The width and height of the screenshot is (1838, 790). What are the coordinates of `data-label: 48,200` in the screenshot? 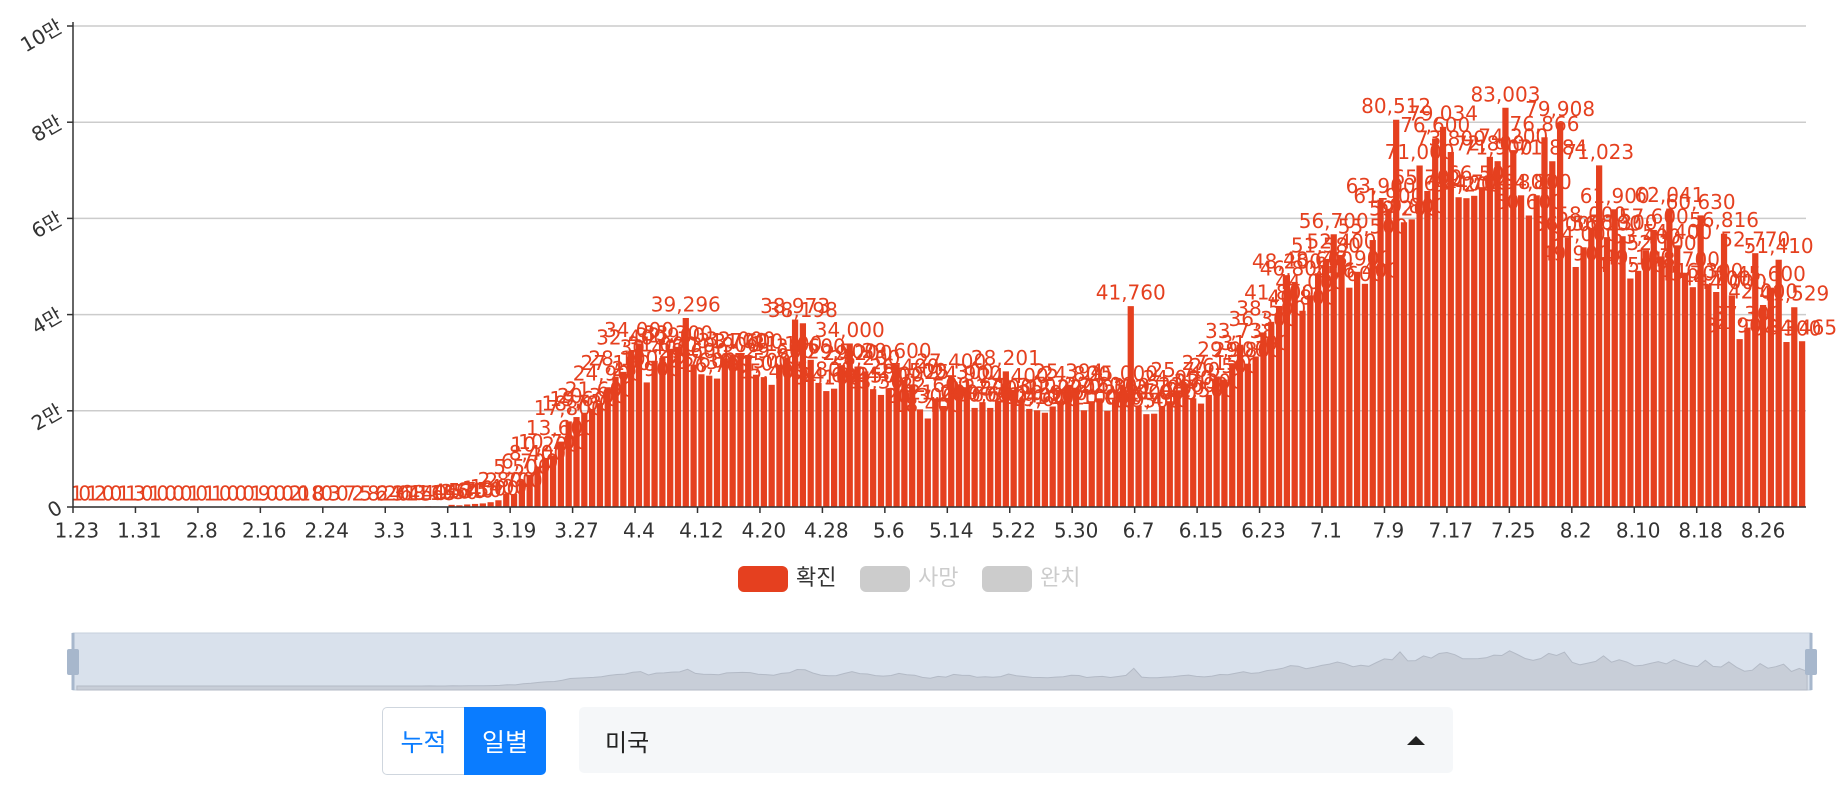 It's located at (1287, 262).